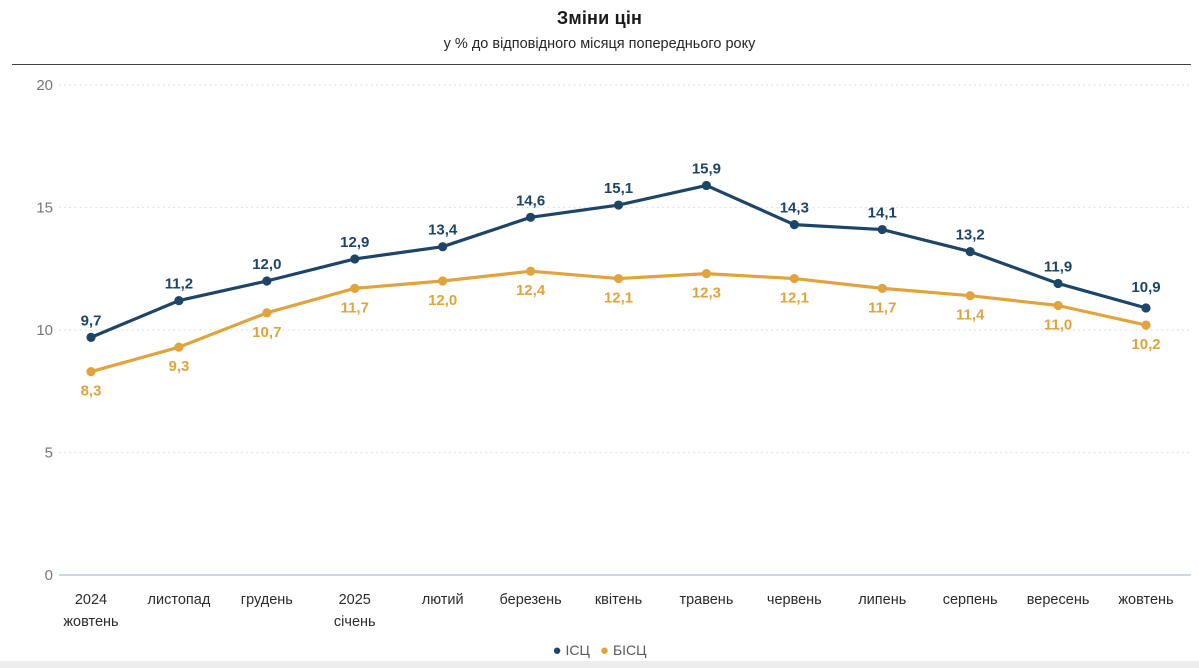 This screenshot has width=1199, height=668. Describe the element at coordinates (91, 391) in the screenshot. I see `value-label-БІСЦ: 8,3` at that location.